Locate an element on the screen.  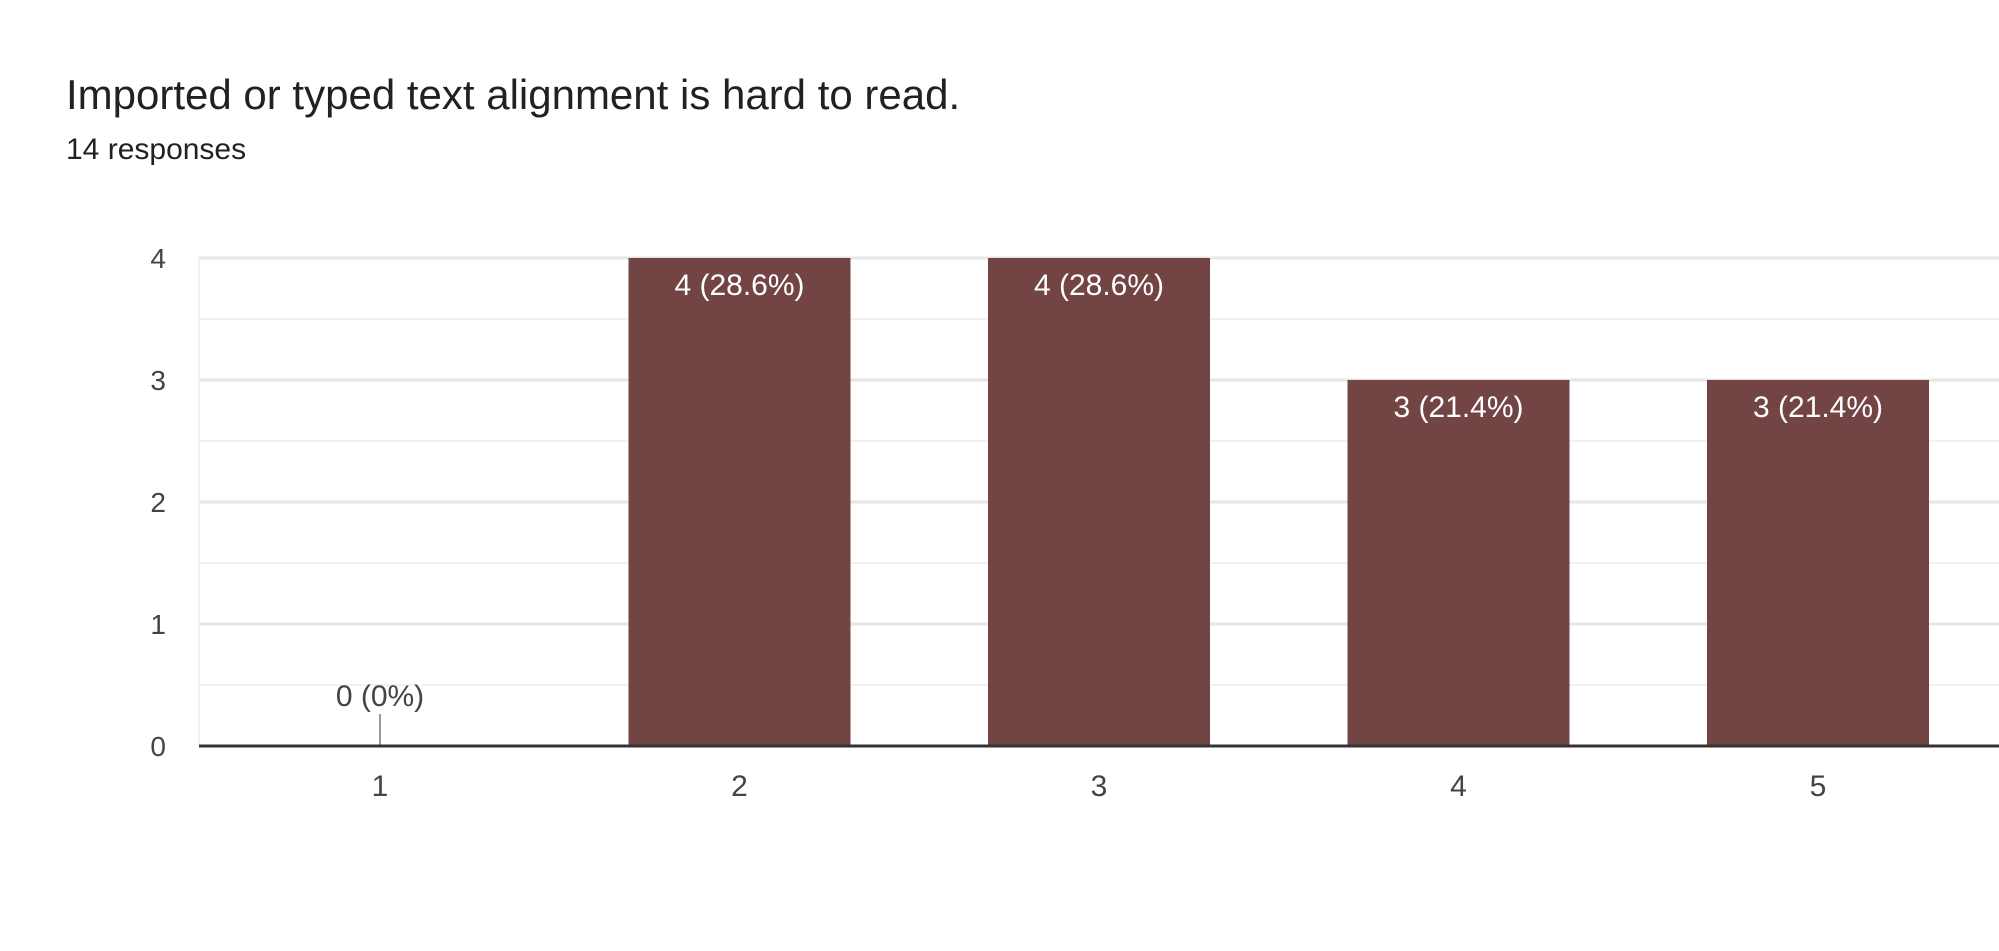
x-axis-ticks: 1 2 3 4 5 is located at coordinates (1099, 773).